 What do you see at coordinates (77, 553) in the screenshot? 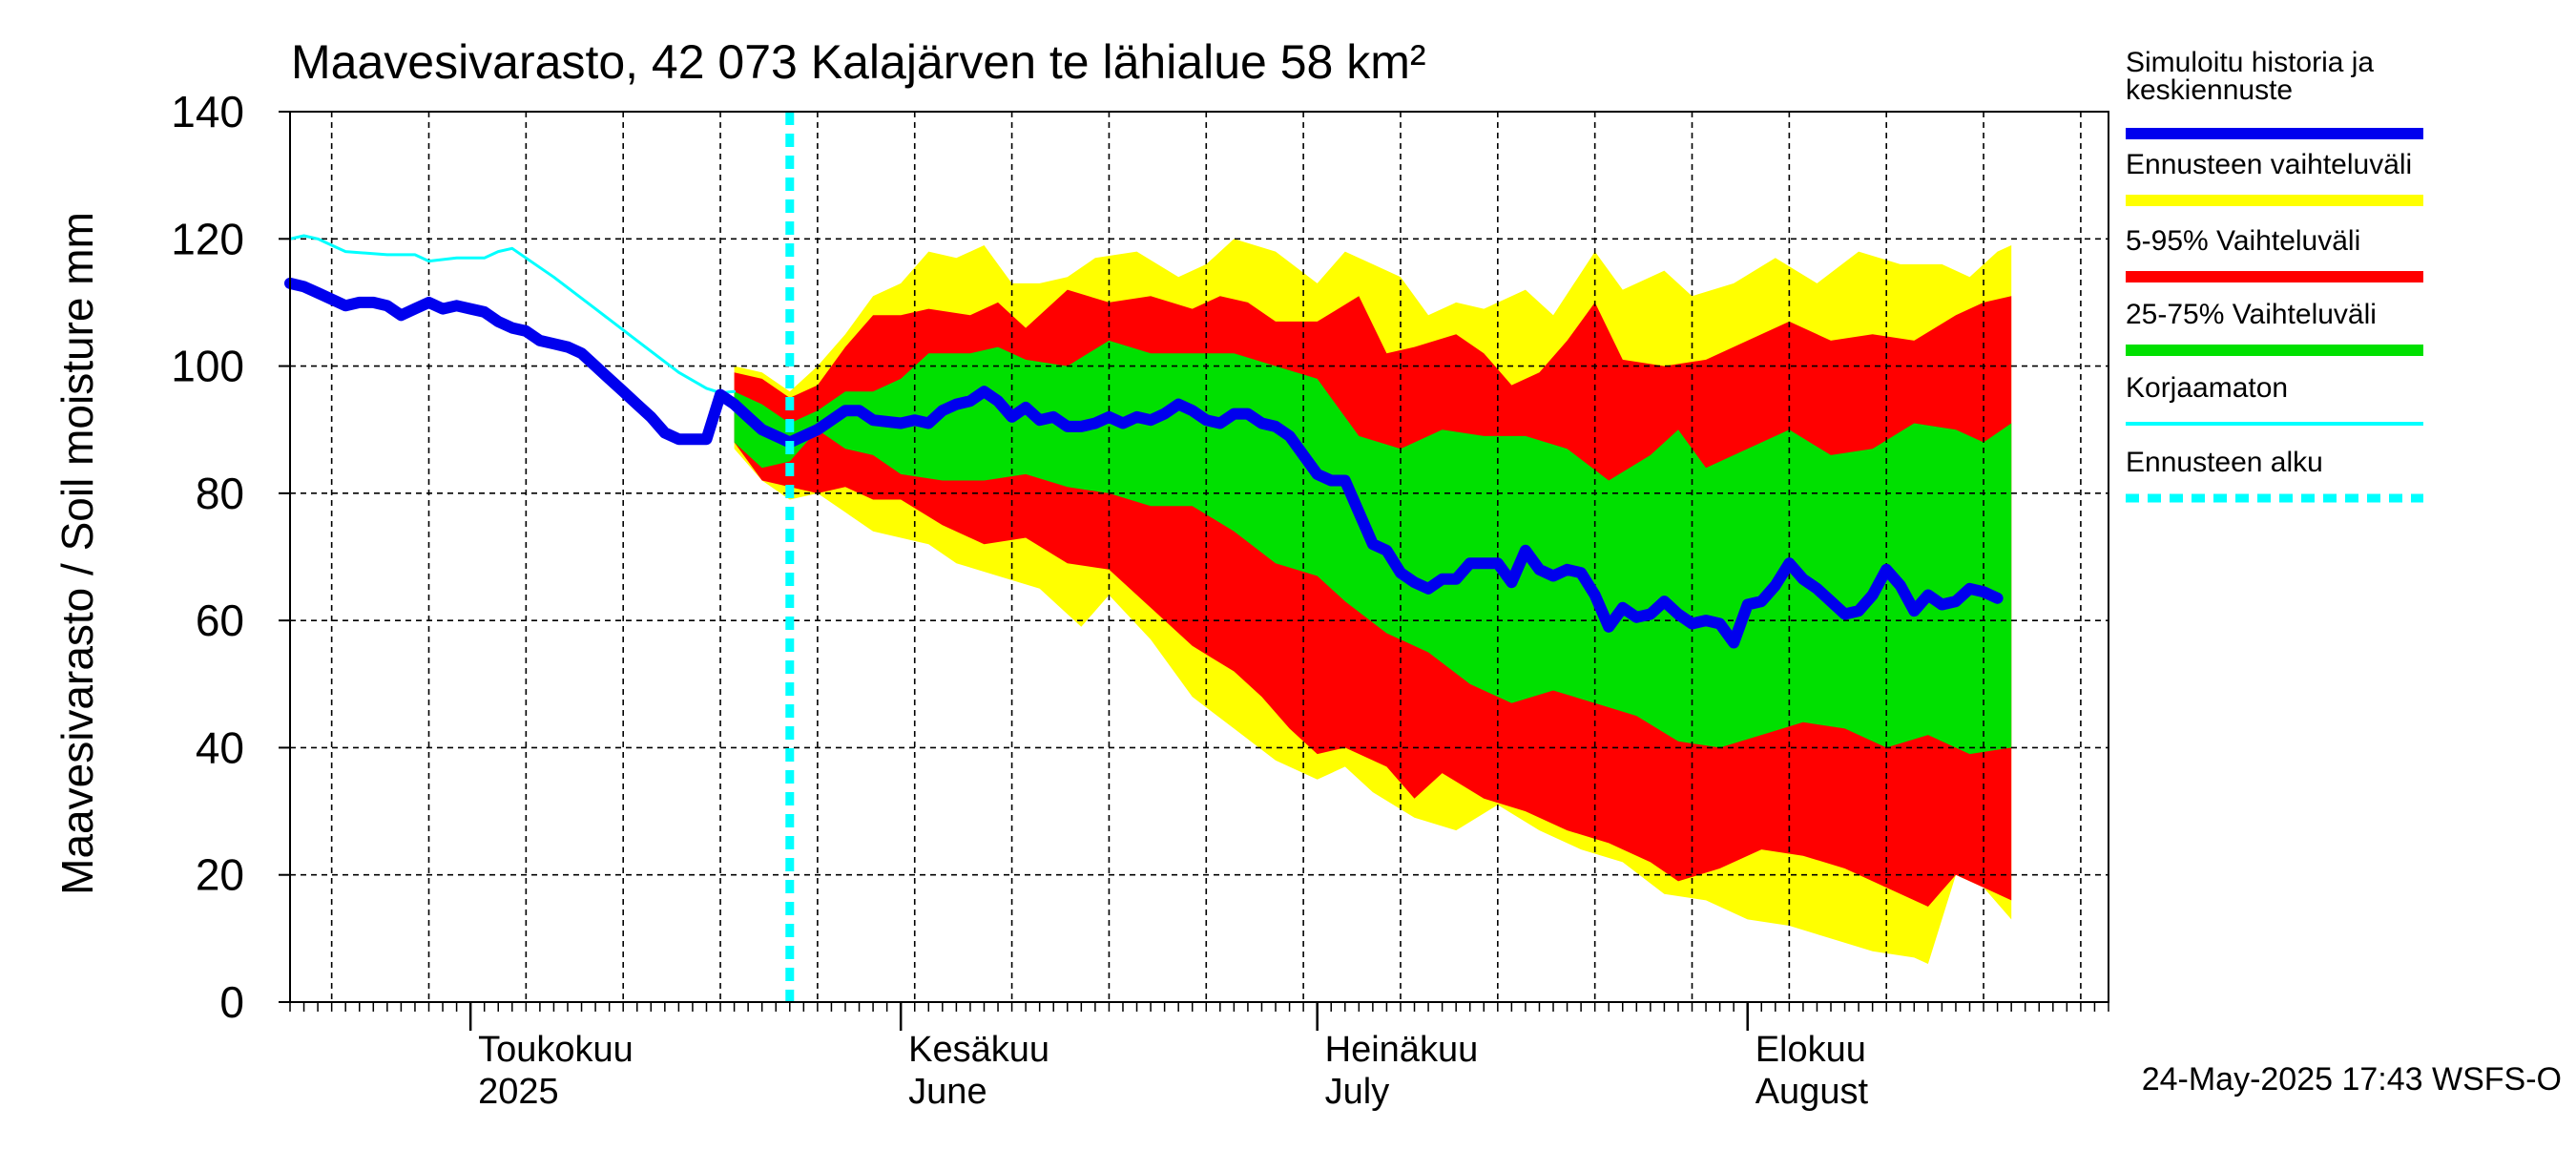
I see `y-axis-label: Maavesivarasto / Soil moisture mm` at bounding box center [77, 553].